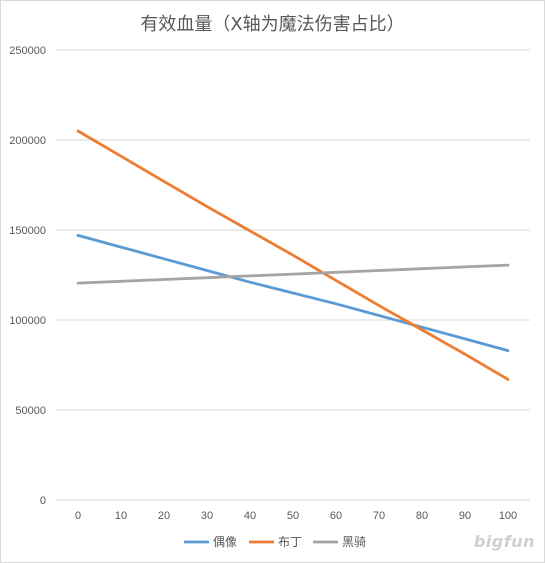 This screenshot has height=563, width=545. I want to click on x-tick-label-8: 80, so click(422, 516).